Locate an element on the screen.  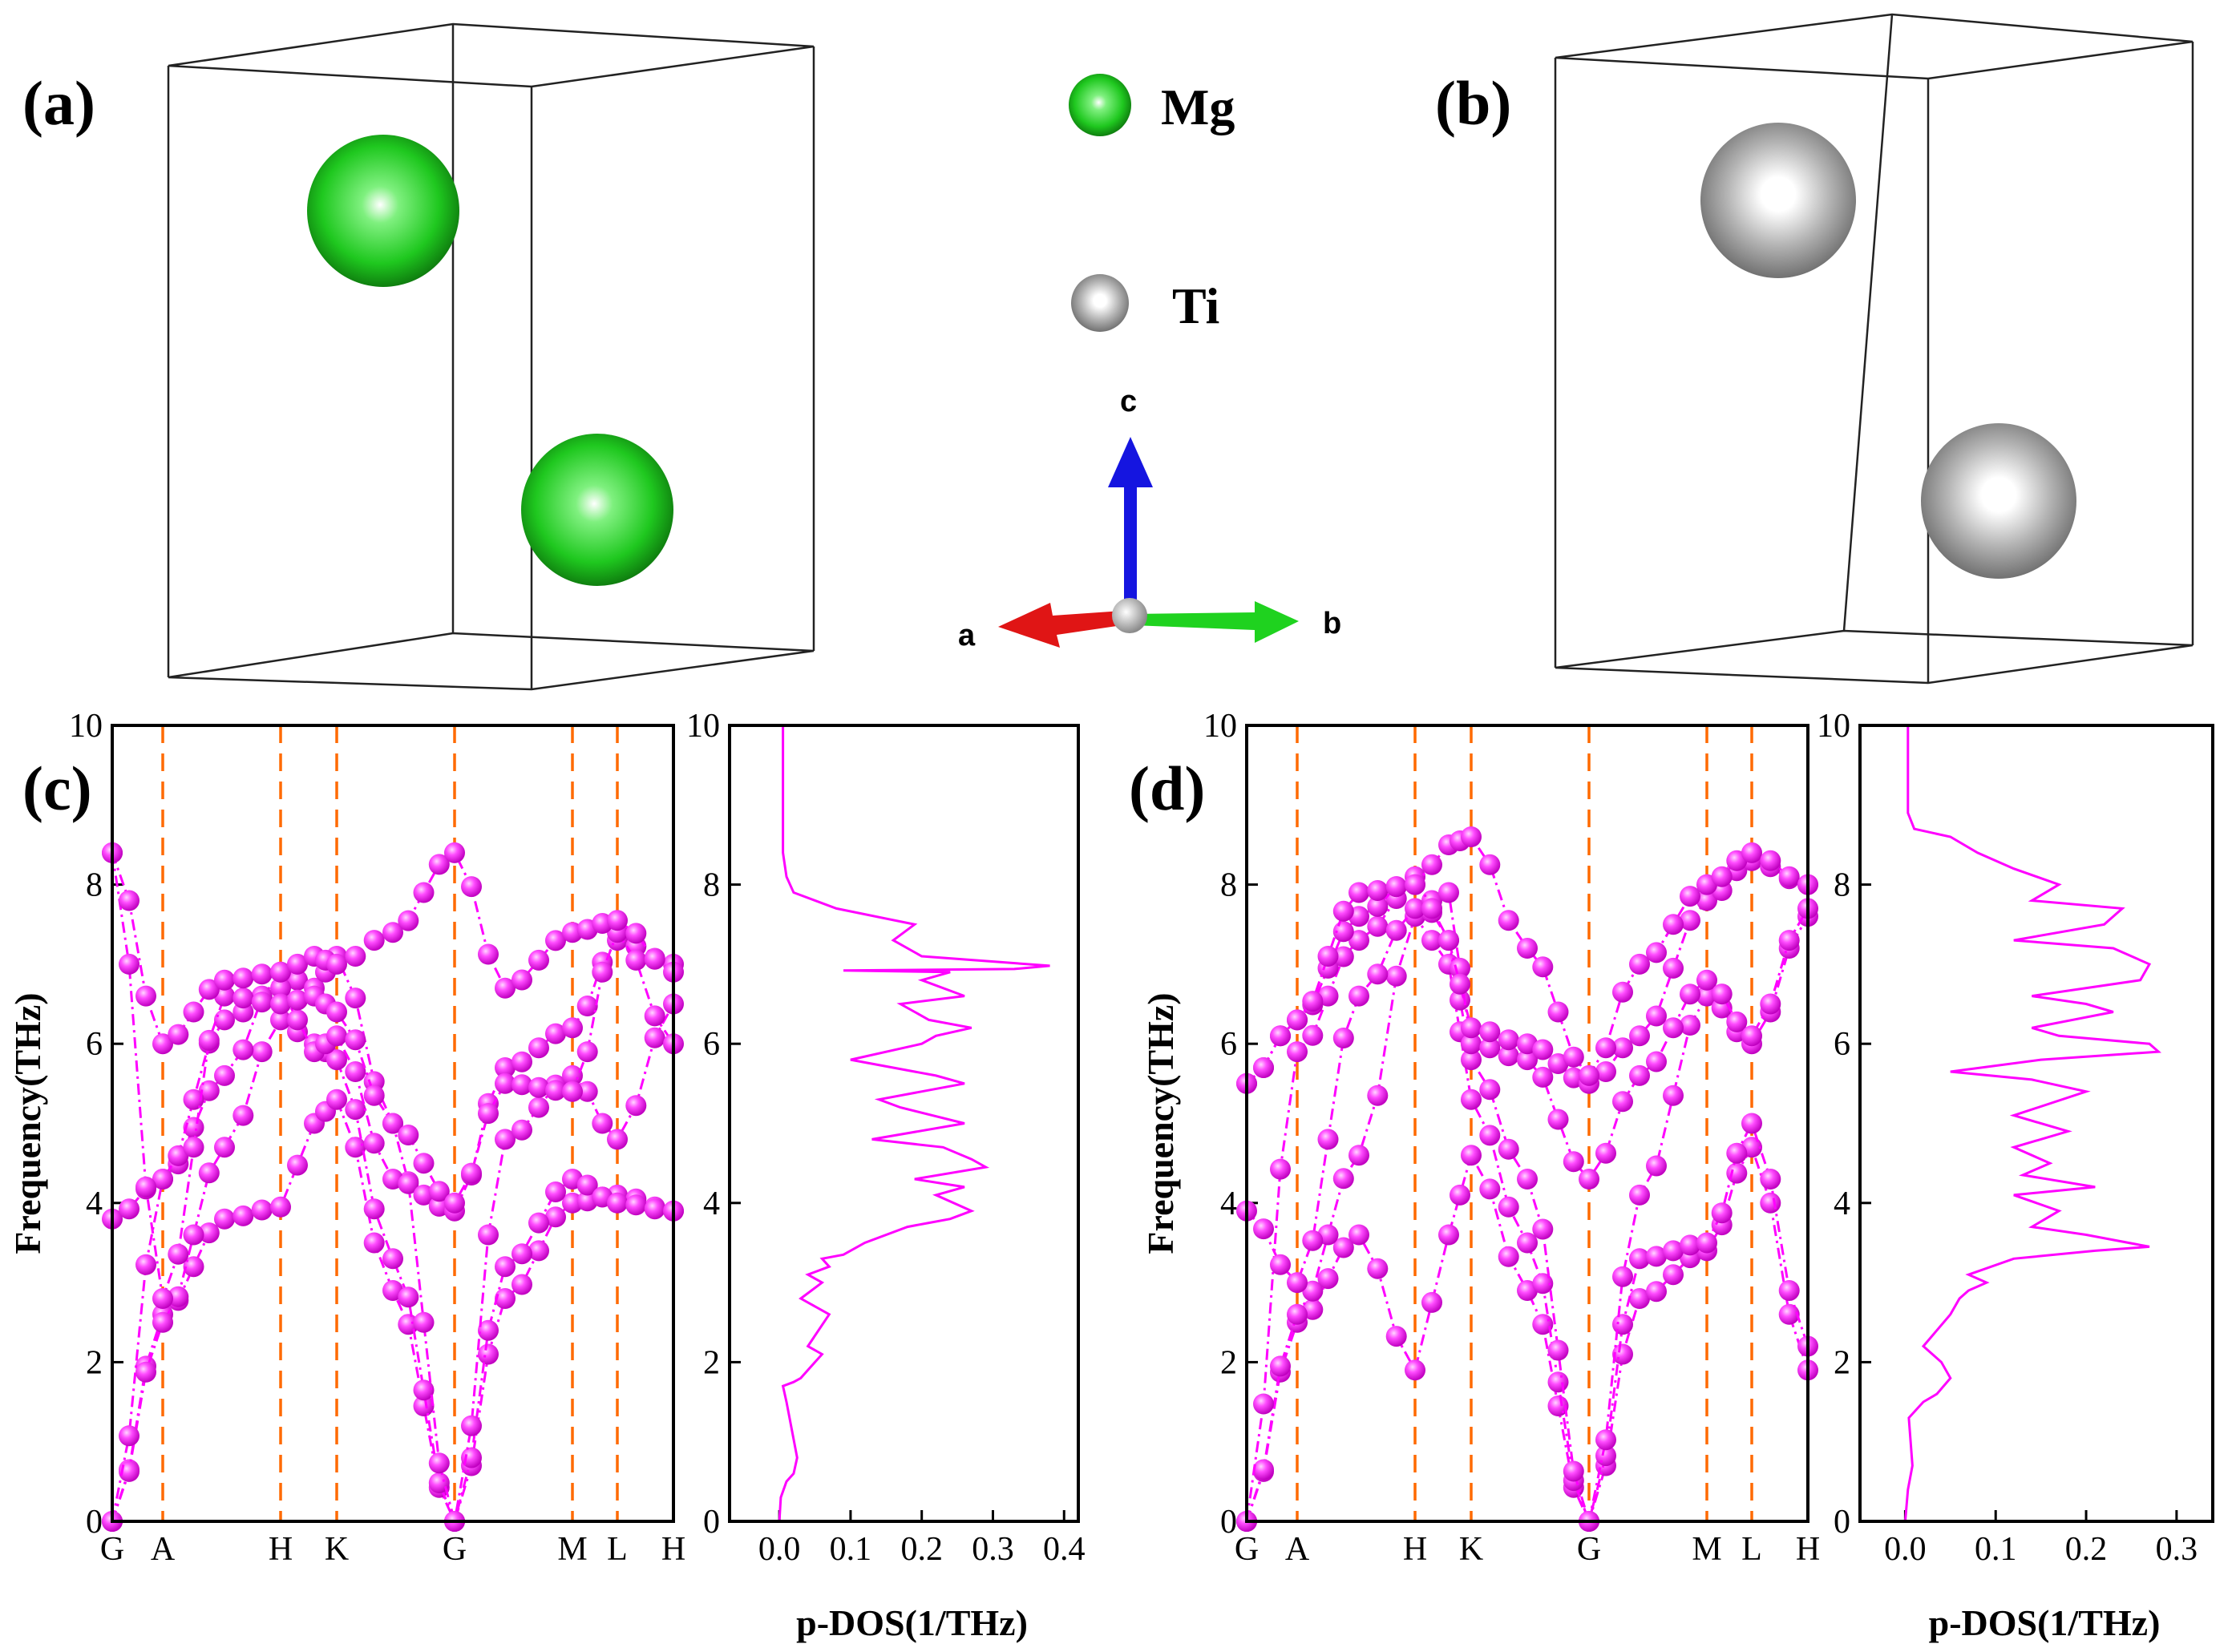
a-axis-label: a is located at coordinates (967, 635).